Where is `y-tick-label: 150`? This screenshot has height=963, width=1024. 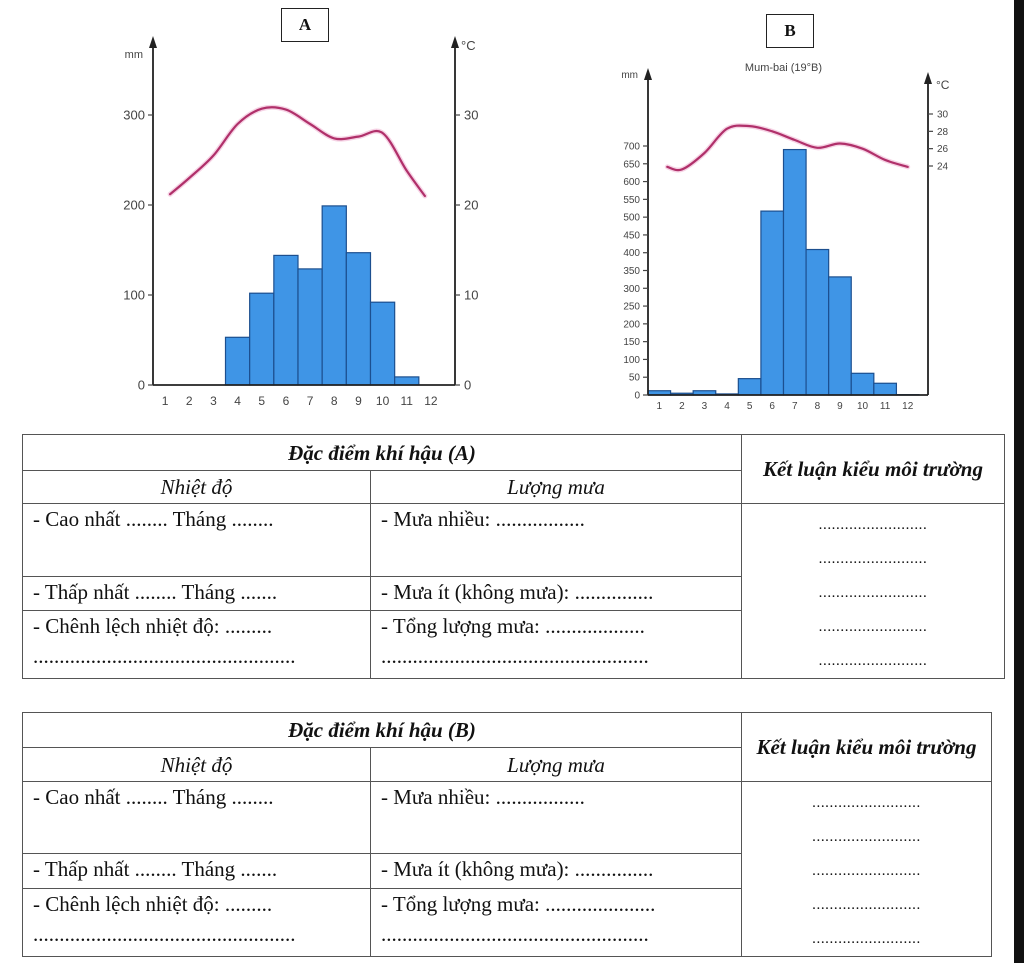 y-tick-label: 150 is located at coordinates (631, 342).